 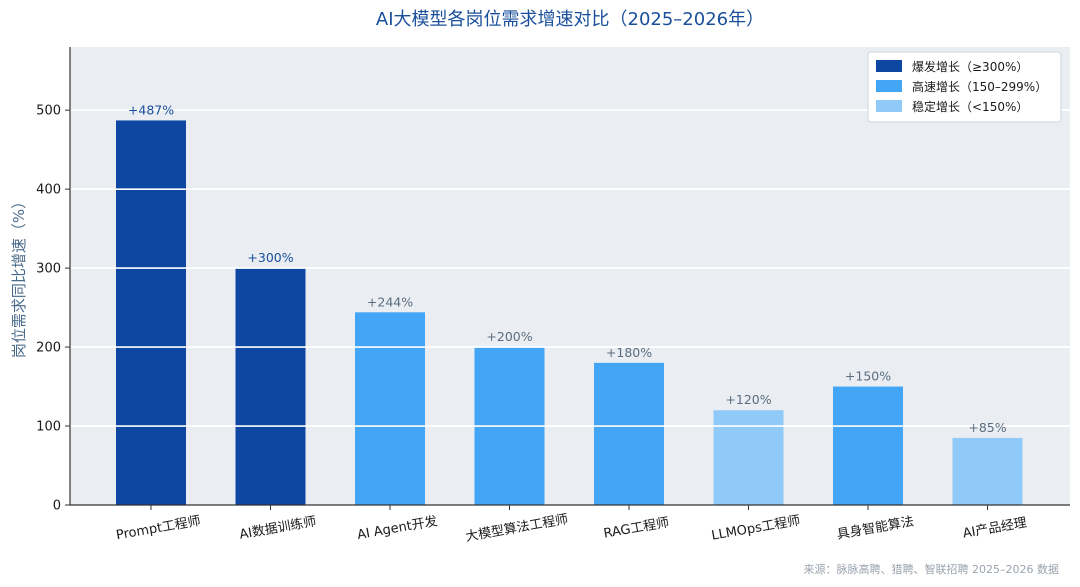 What do you see at coordinates (868, 376) in the screenshot?
I see `data-label: +150%` at bounding box center [868, 376].